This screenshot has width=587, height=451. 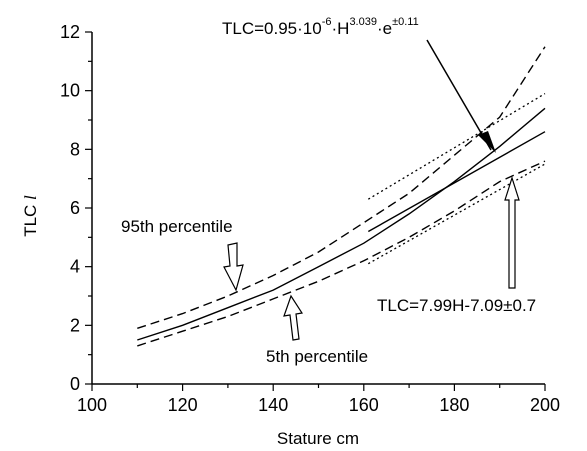 I want to click on linear-eq-arrow, so click(x=512, y=232).